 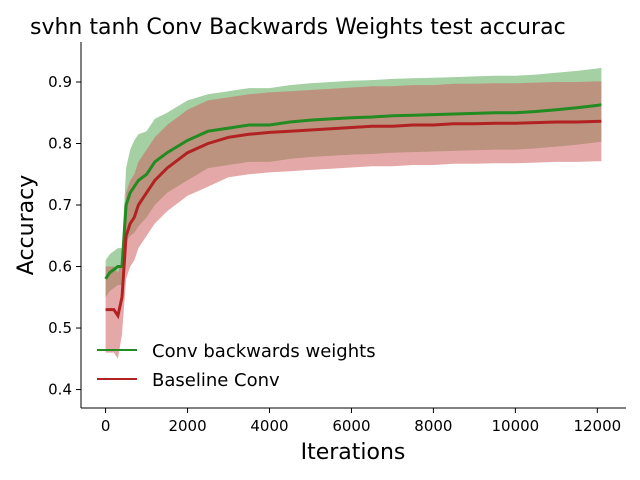 What do you see at coordinates (106, 426) in the screenshot?
I see `x-tick-label: 0` at bounding box center [106, 426].